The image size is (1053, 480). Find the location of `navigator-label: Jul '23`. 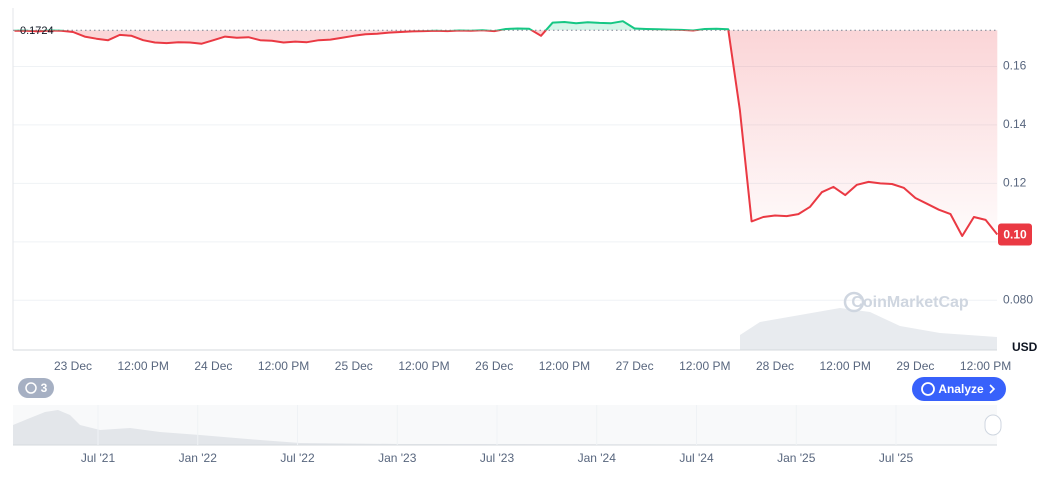

navigator-label: Jul '23 is located at coordinates (497, 458).